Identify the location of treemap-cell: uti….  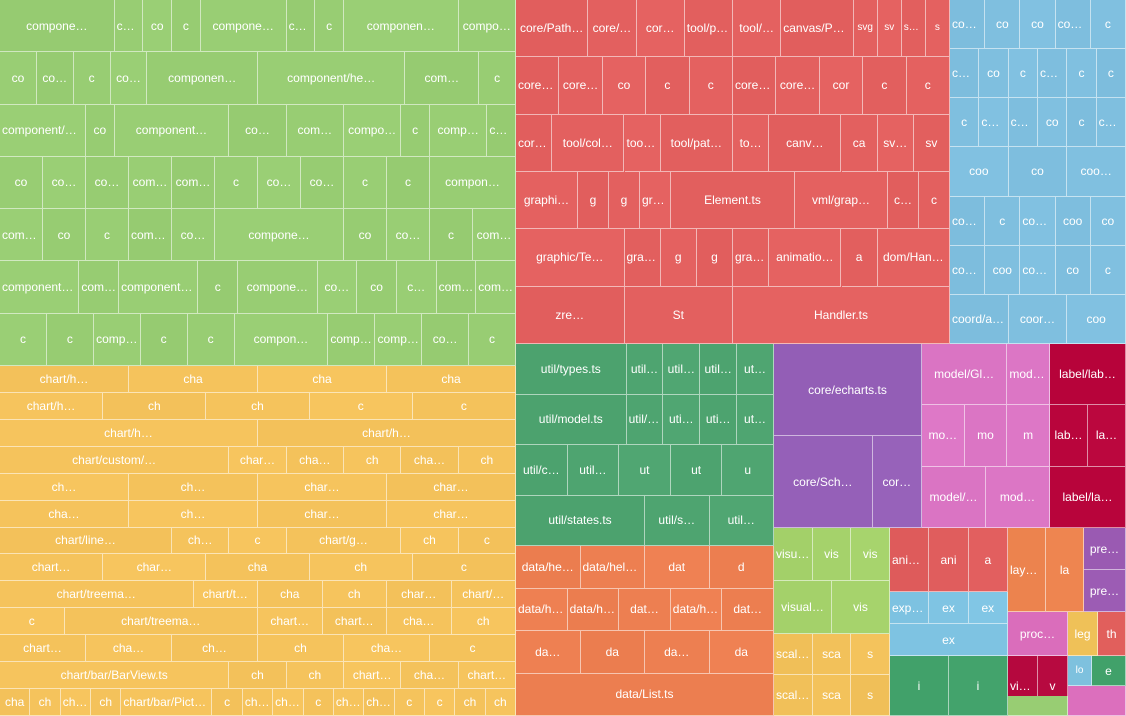
(682, 419).